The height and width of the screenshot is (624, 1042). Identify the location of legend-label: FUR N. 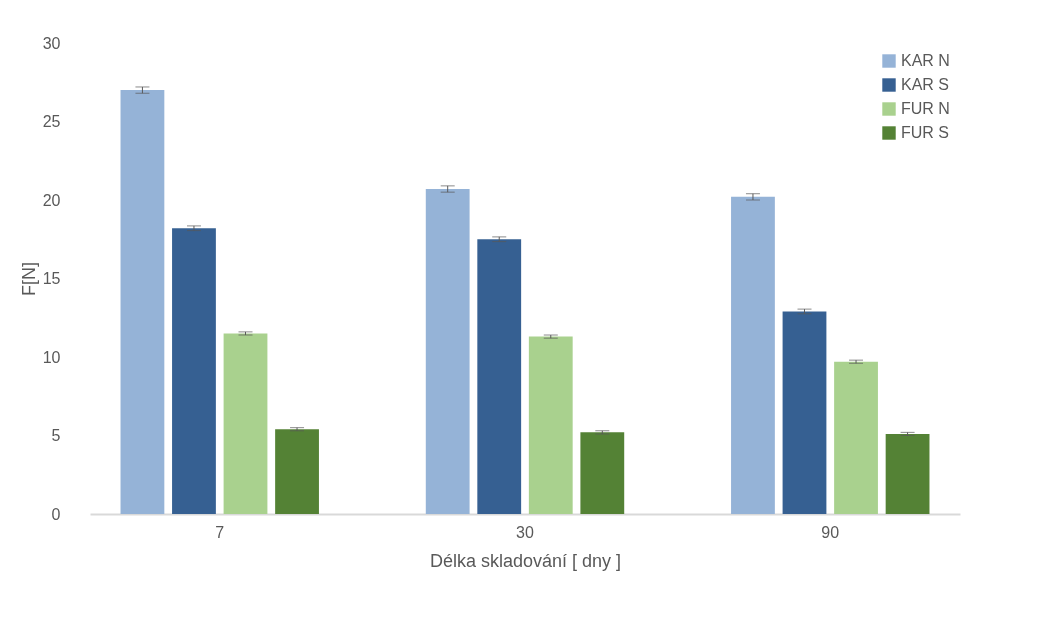
(925, 108).